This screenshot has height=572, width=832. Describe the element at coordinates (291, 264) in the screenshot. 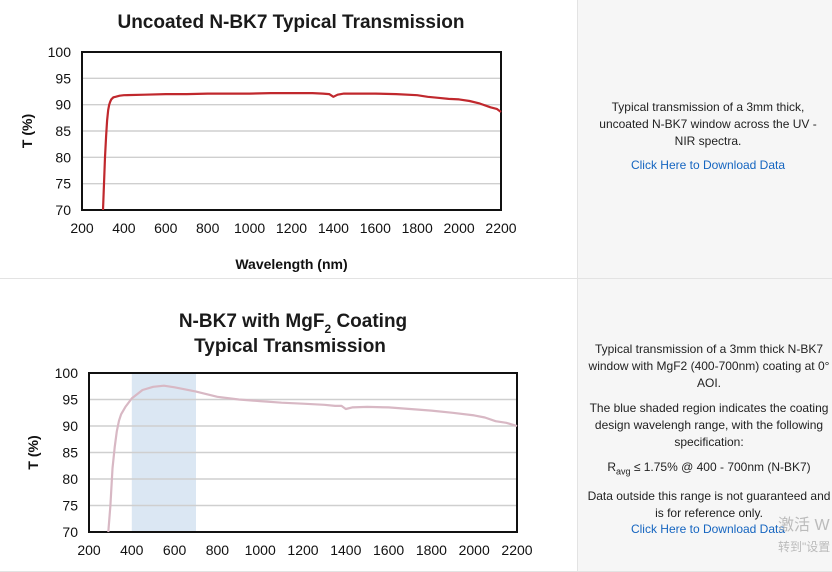

I see `x-axis-label: Wavelength (nm)` at that location.